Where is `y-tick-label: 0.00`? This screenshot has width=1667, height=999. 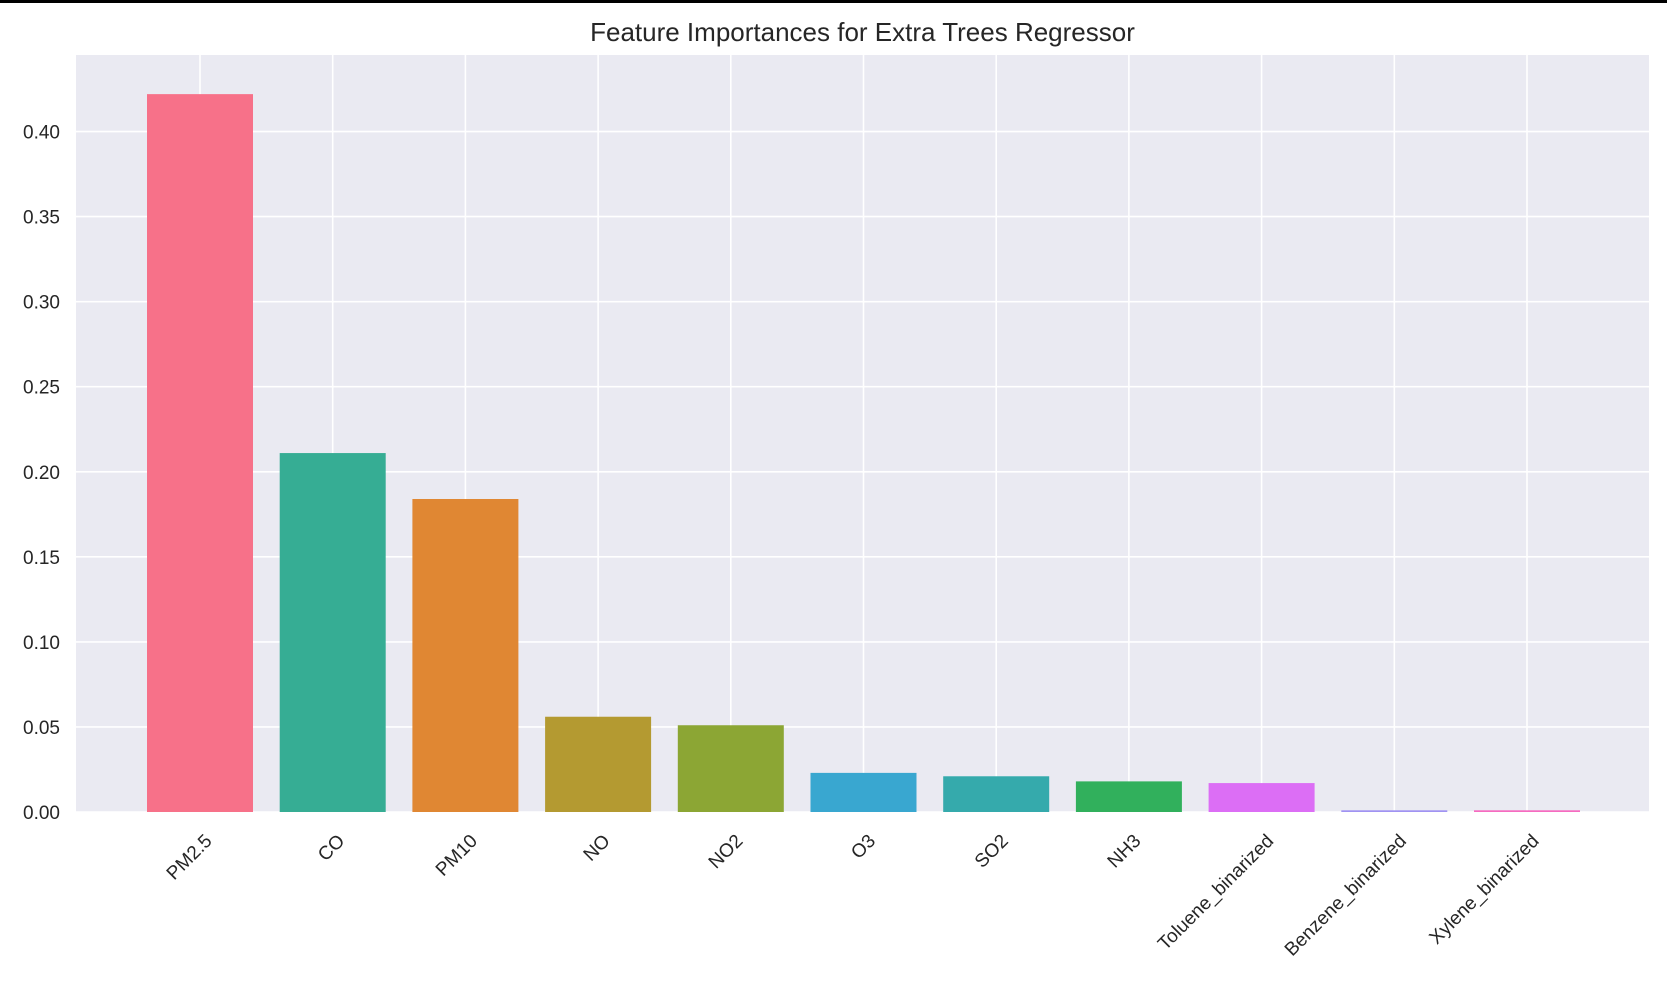
y-tick-label: 0.00 is located at coordinates (41, 813).